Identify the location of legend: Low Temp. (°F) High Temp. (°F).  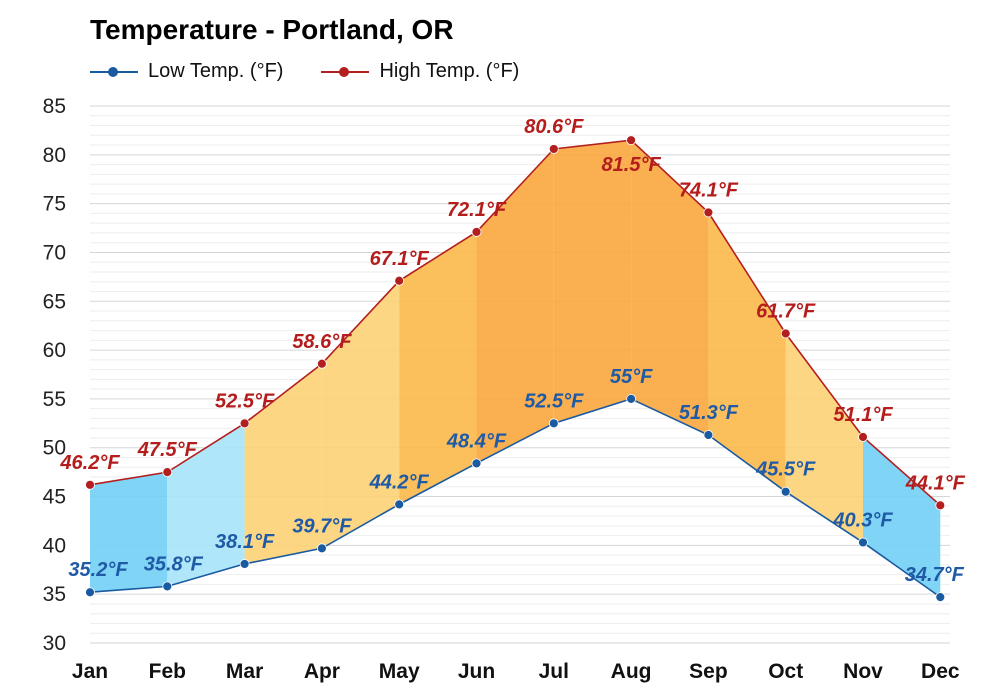
(304, 71).